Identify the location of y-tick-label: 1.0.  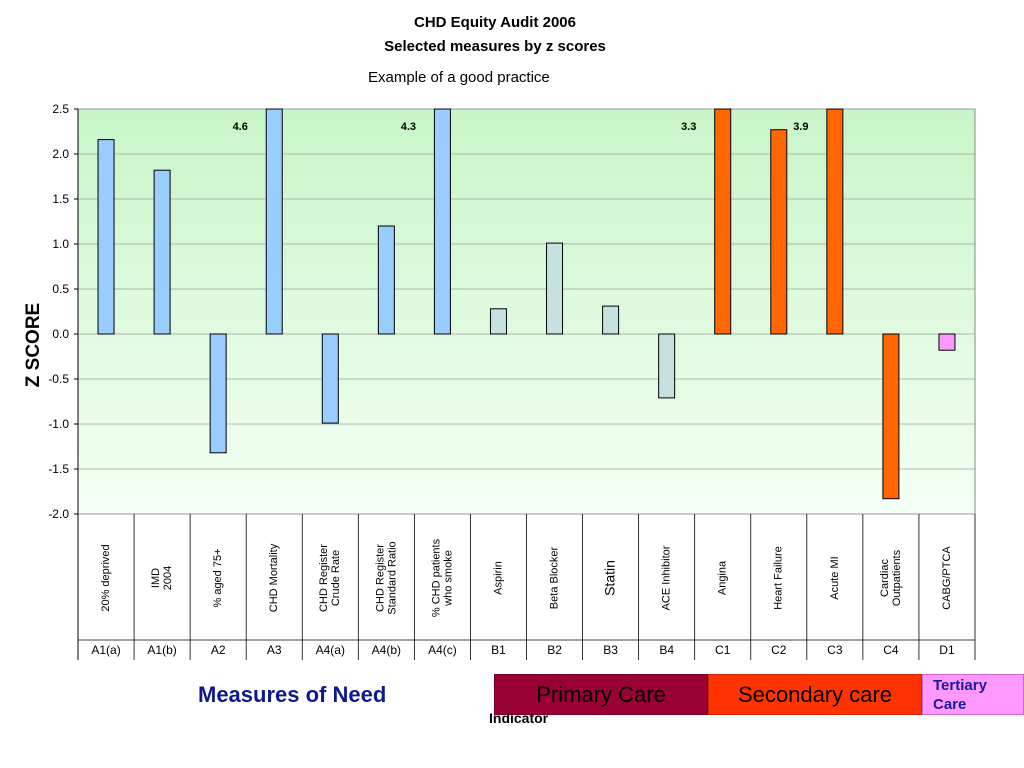
(60, 244).